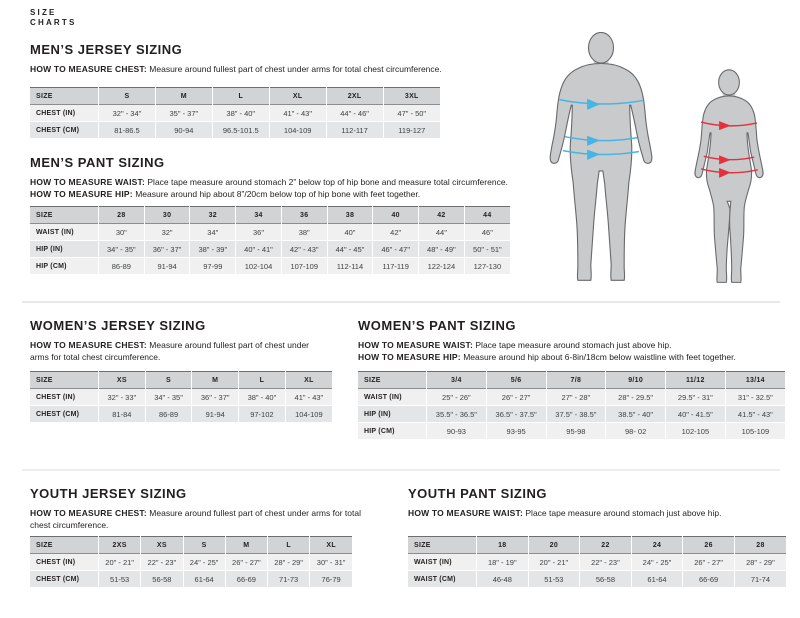  I want to click on size-cell: 38.5" - 40", so click(635, 414).